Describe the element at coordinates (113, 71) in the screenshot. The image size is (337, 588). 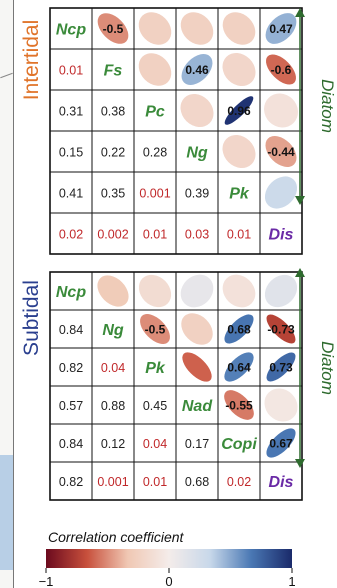
I see `variable-name: Fs` at that location.